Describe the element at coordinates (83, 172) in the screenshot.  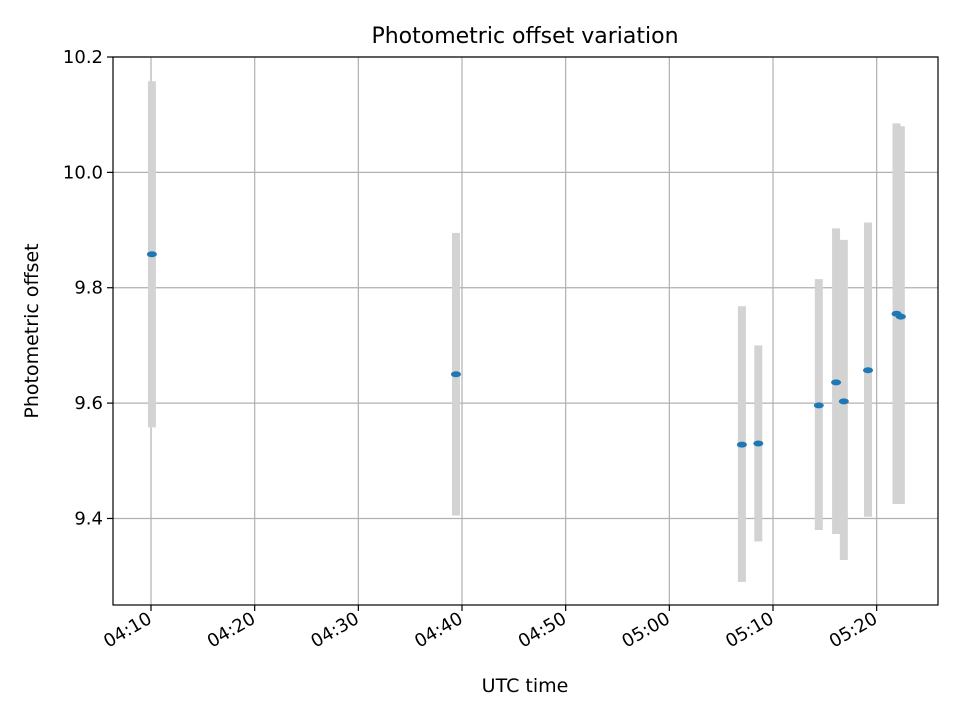
I see `y-tick-label: 10.0` at that location.